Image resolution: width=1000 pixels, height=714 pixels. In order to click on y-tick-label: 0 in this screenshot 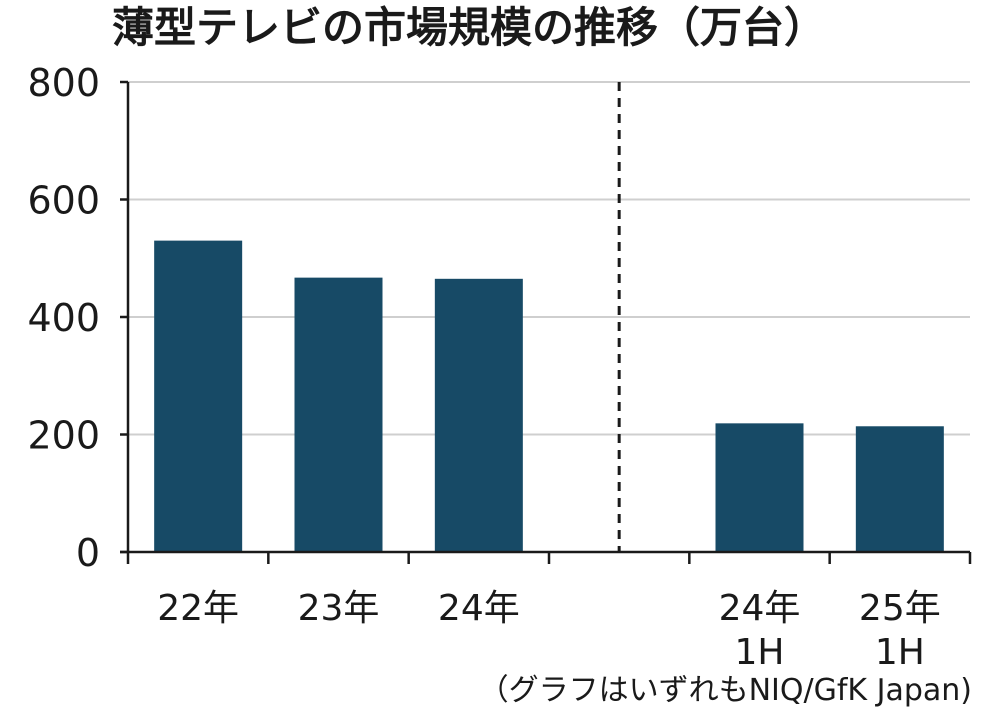, I will do `click(88, 553)`.